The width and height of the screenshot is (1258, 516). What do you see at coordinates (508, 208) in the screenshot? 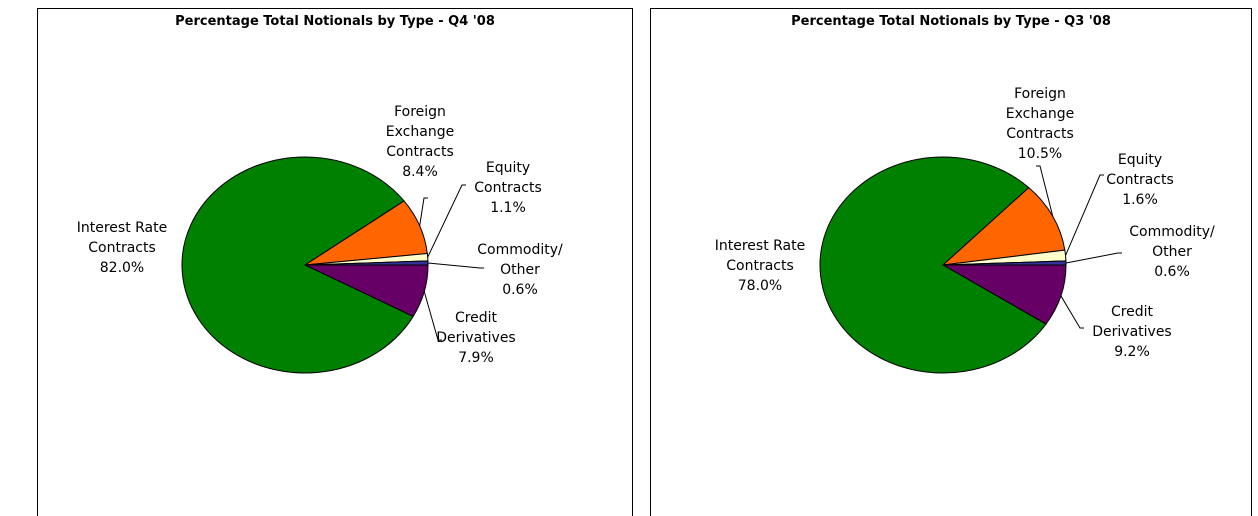
I see `value-label: 1.1%` at bounding box center [508, 208].